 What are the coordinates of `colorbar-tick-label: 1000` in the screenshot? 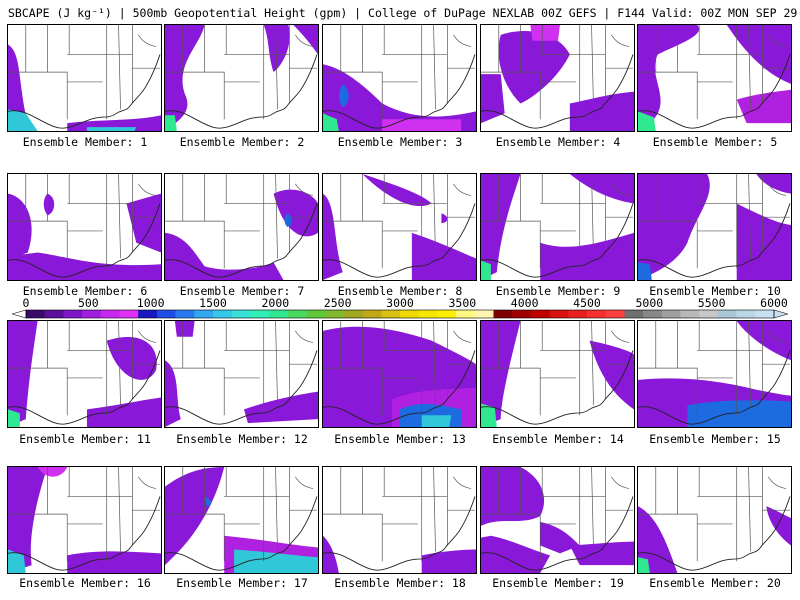 It's located at (150, 303).